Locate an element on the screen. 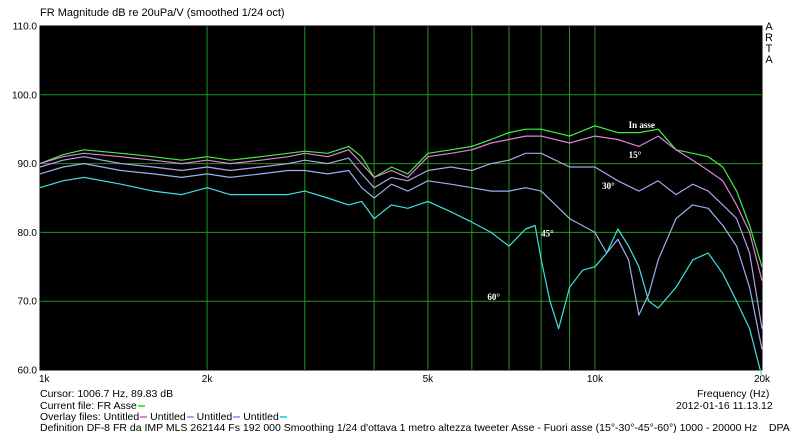 The image size is (800, 436). current-file: Current file: FR Asse is located at coordinates (92, 406).